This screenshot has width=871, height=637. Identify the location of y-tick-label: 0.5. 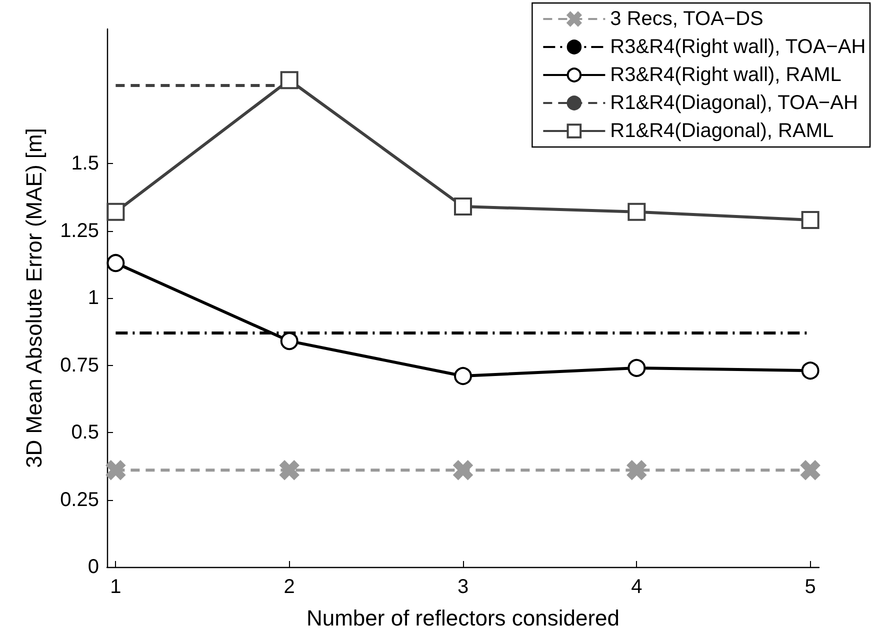
(85, 433).